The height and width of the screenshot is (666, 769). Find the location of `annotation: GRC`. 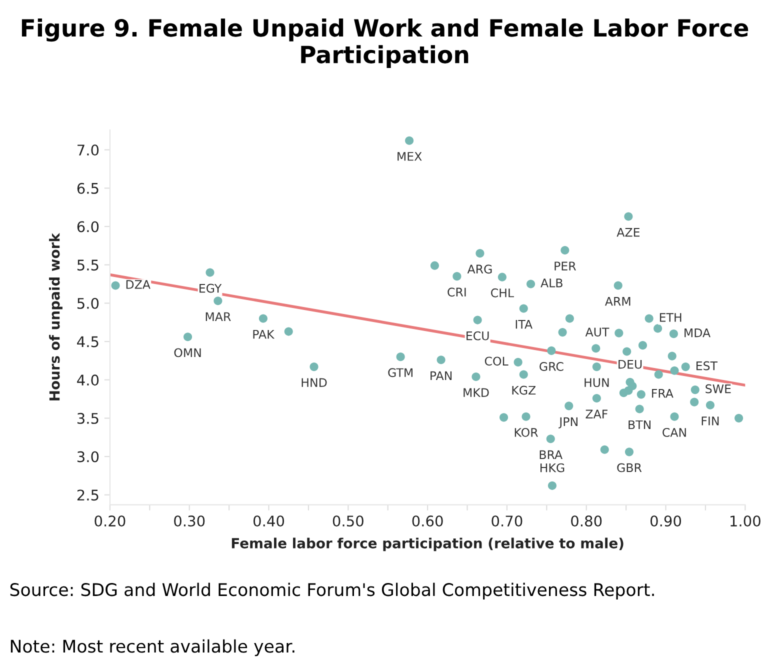

annotation: GRC is located at coordinates (552, 366).